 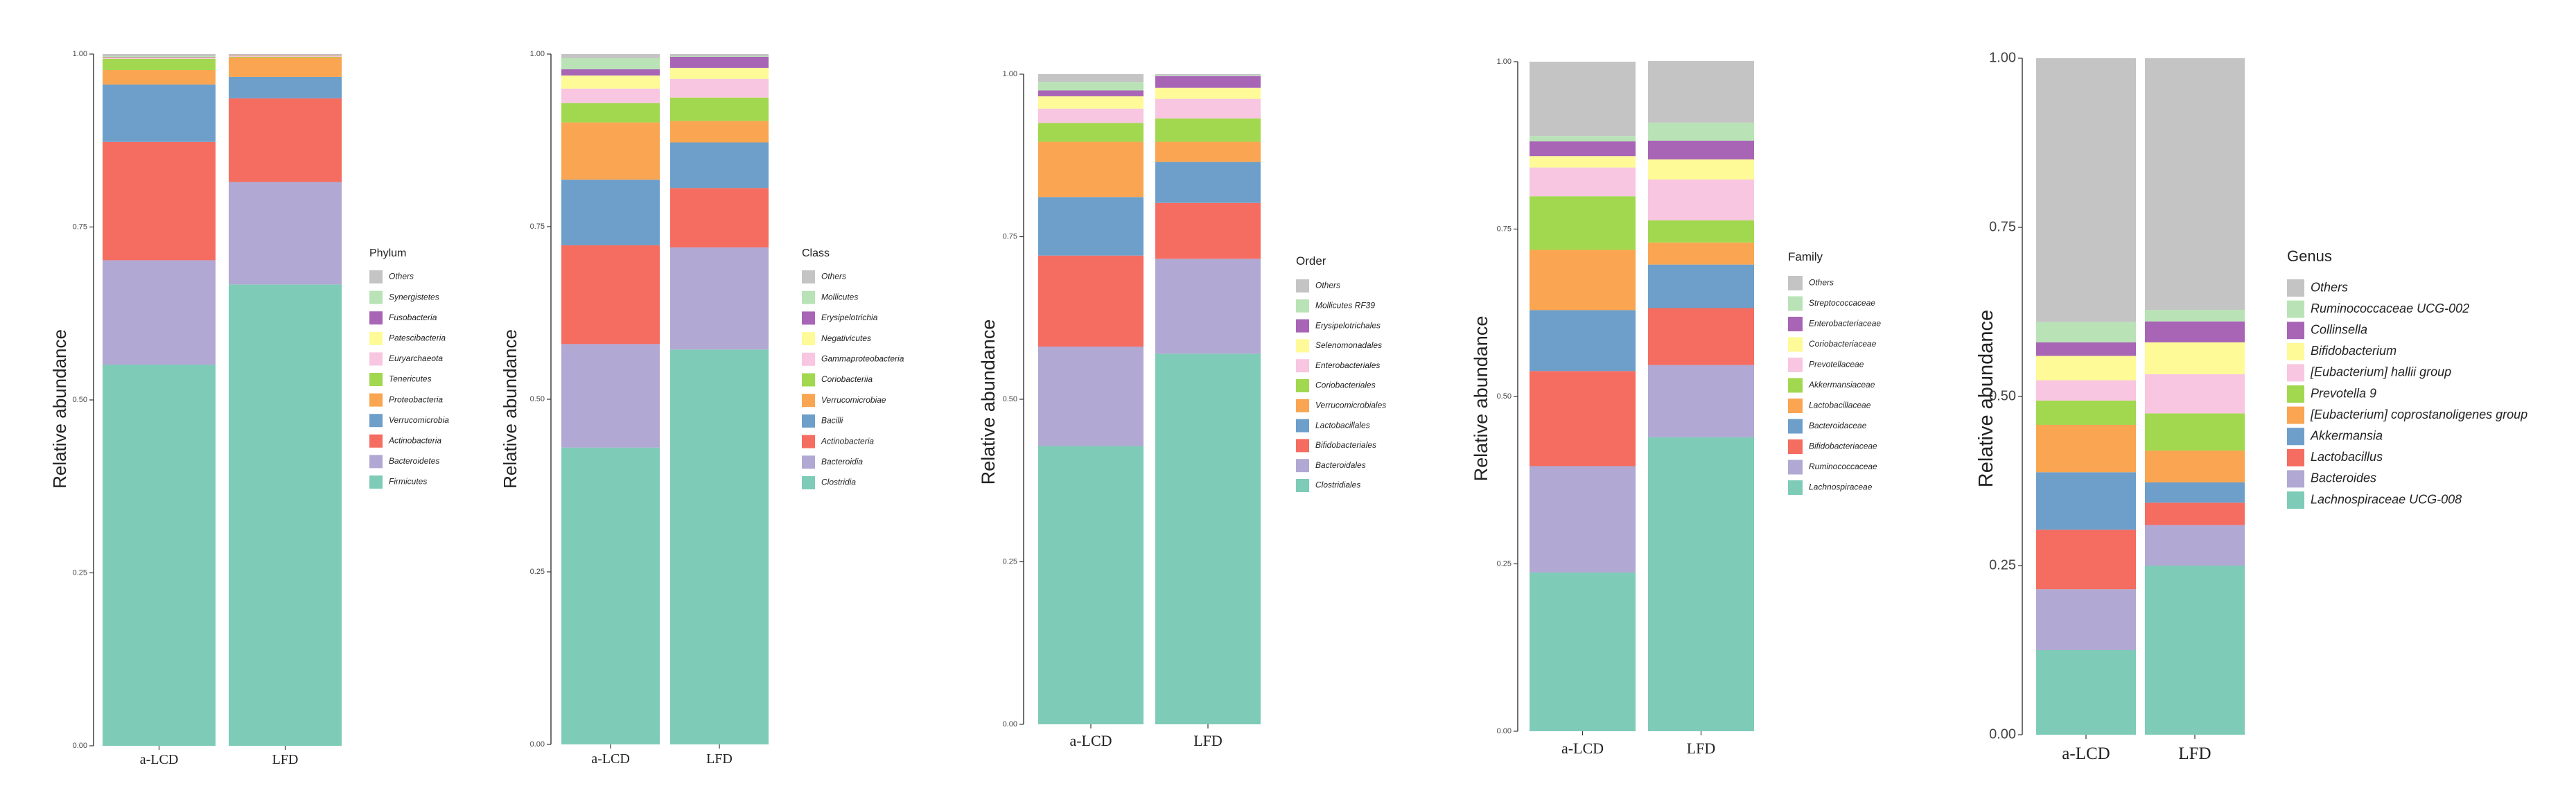 I want to click on bar-segment-lachnospiraceae, so click(x=1701, y=584).